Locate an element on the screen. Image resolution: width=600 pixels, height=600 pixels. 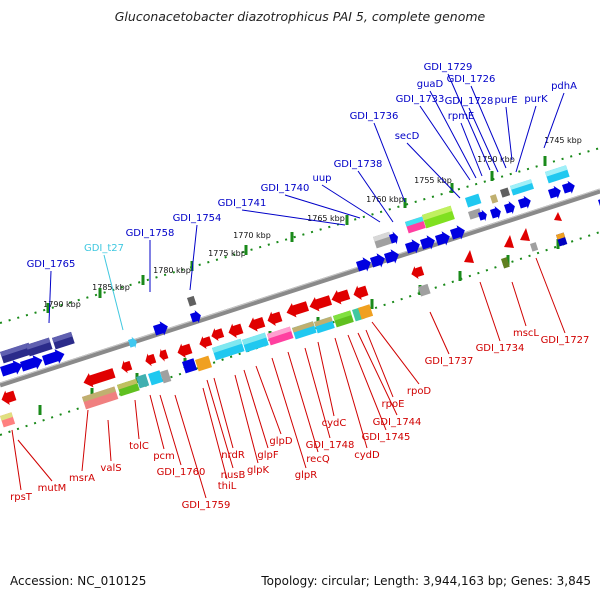
gene-label-upper: purE is located at coordinates (505, 100).